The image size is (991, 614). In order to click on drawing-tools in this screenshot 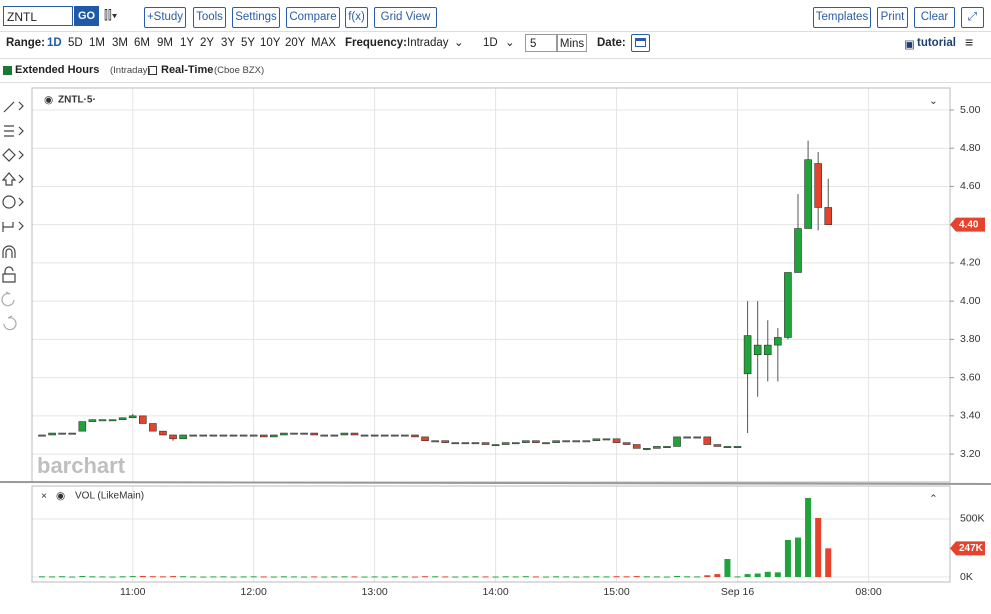, I will do `click(12, 216)`.